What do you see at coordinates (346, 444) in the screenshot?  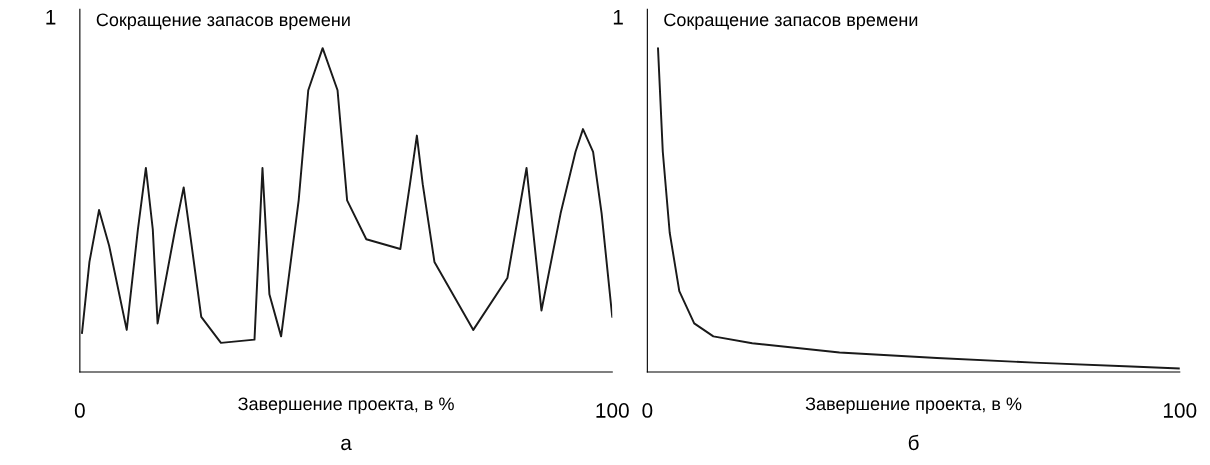 I see `text: а` at bounding box center [346, 444].